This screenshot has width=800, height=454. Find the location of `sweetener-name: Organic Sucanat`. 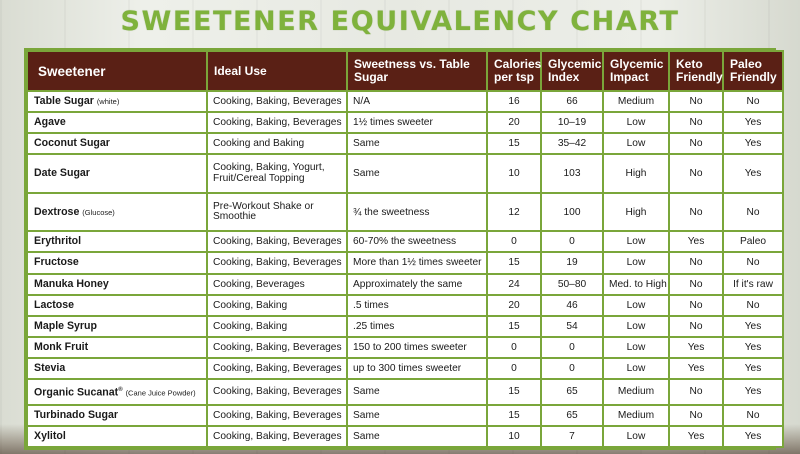

sweetener-name: Organic Sucanat is located at coordinates (76, 392).